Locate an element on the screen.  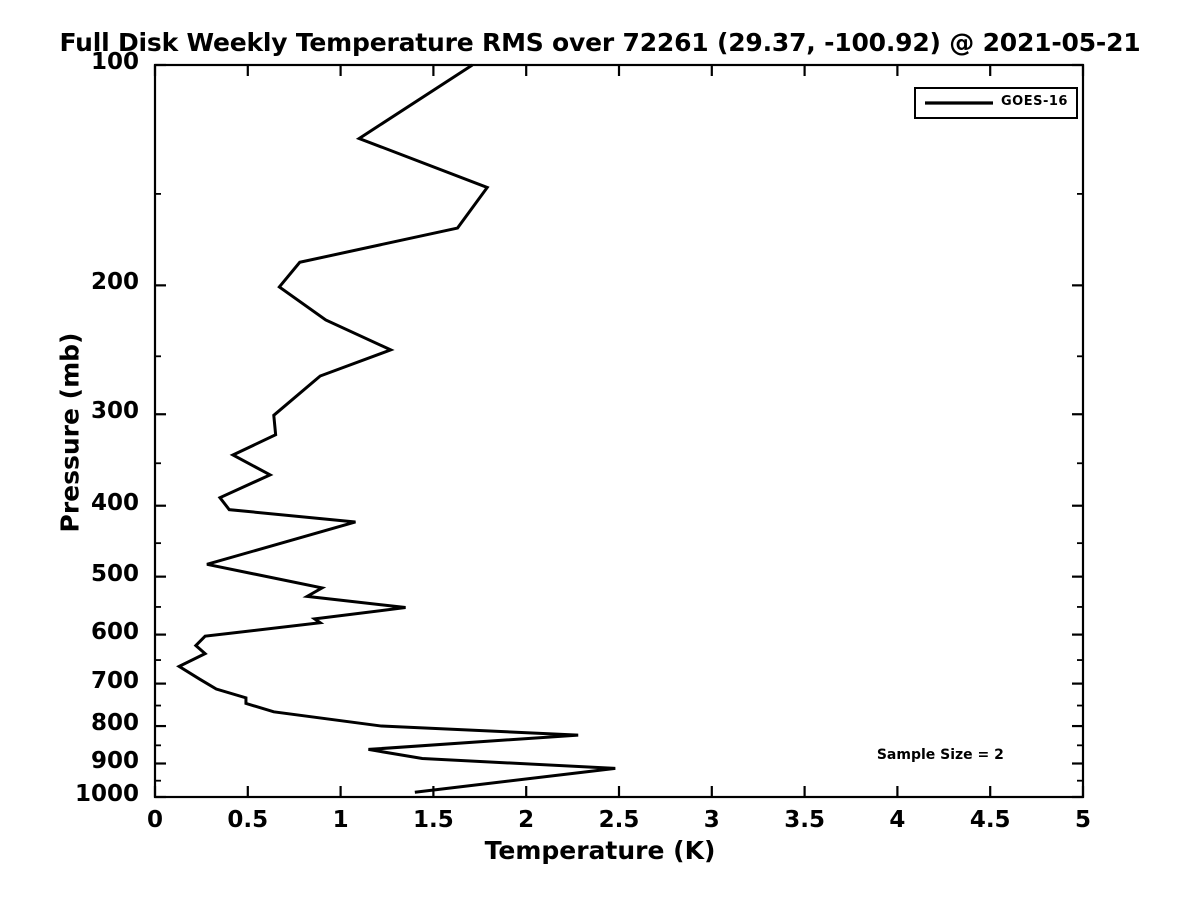
x-tick-label: 0.5 is located at coordinates (248, 820).